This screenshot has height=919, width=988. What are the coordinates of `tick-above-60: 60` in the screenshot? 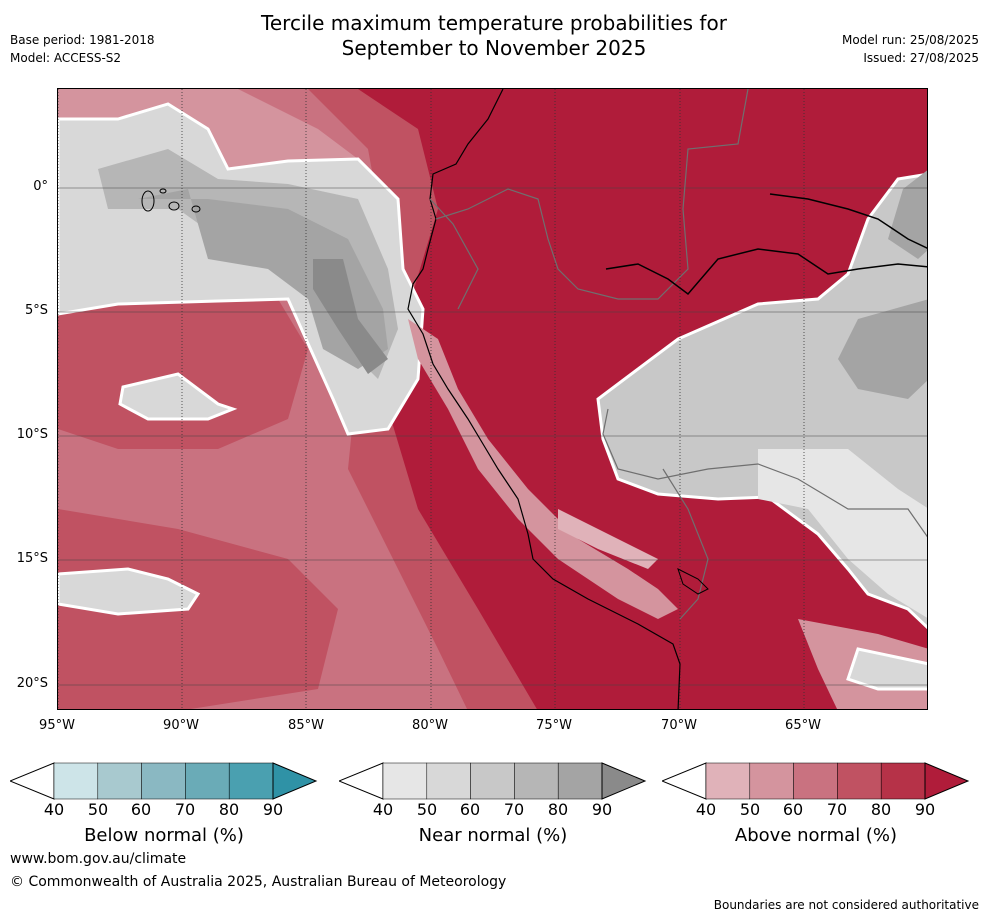 It's located at (793, 809).